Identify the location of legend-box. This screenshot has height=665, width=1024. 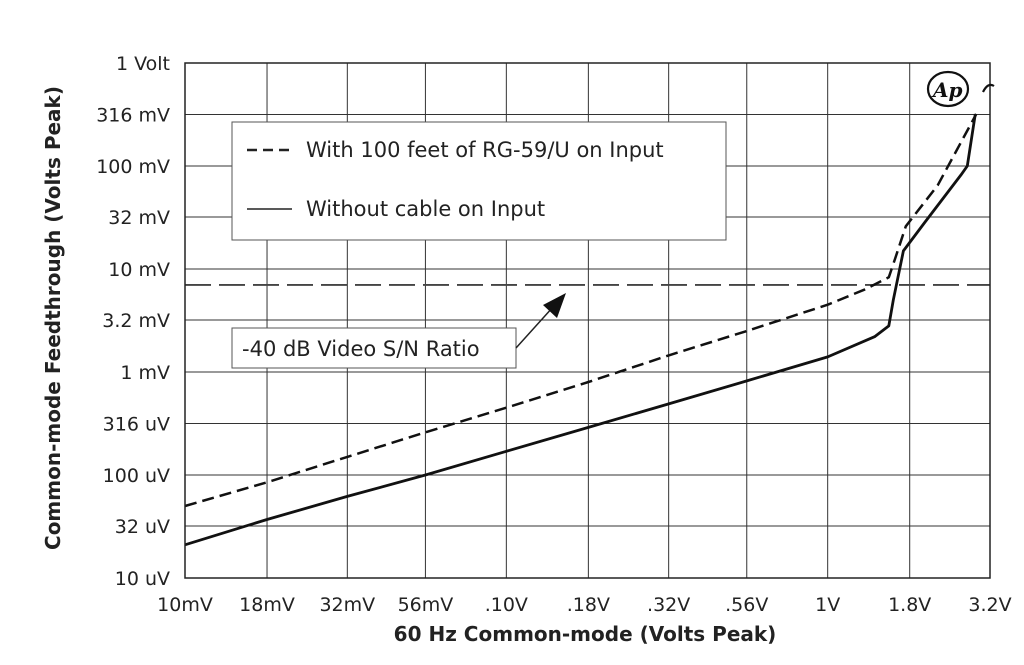
(479, 181).